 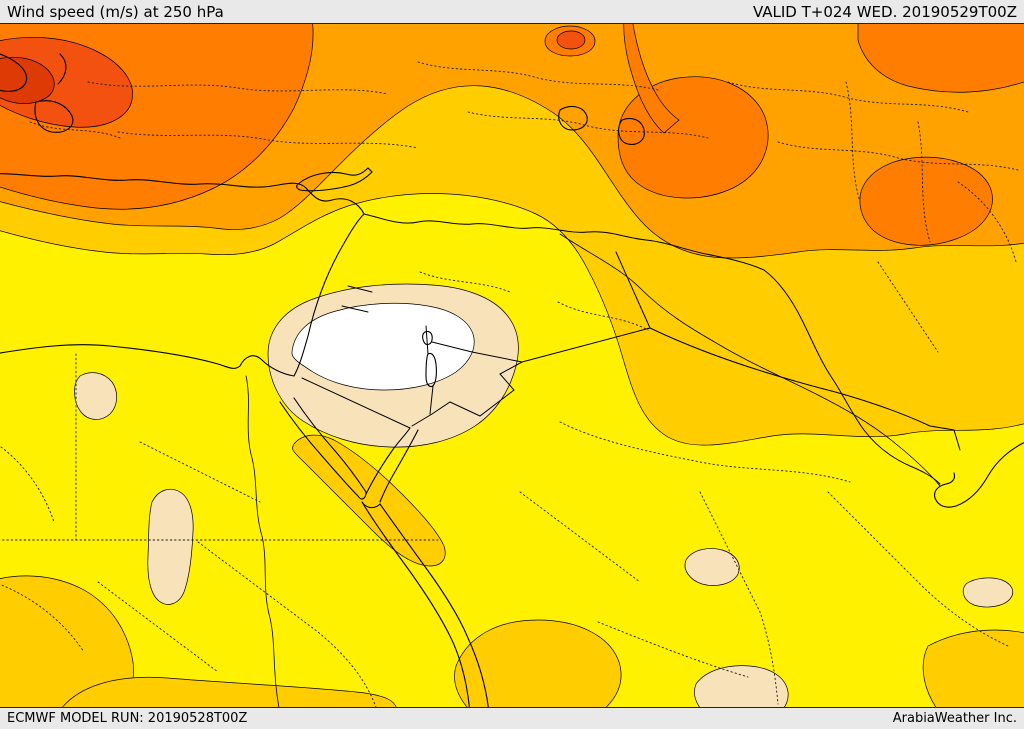 I want to click on nile-river, so click(x=262, y=541).